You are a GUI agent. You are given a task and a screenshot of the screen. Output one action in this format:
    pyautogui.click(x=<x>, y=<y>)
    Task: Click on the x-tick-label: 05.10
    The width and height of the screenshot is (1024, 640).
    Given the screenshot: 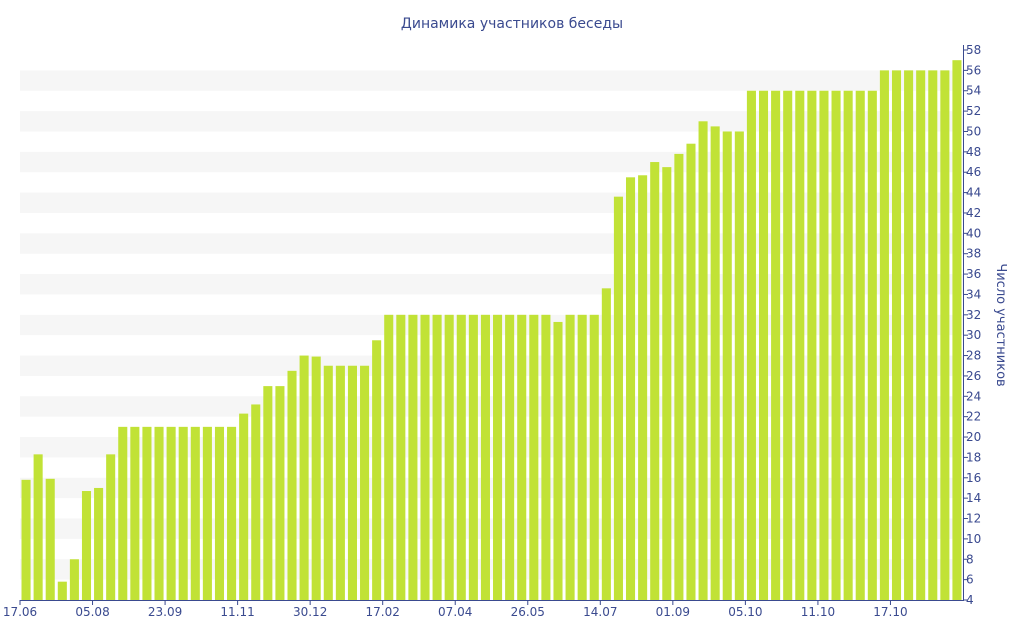 What is the action you would take?
    pyautogui.click(x=745, y=612)
    